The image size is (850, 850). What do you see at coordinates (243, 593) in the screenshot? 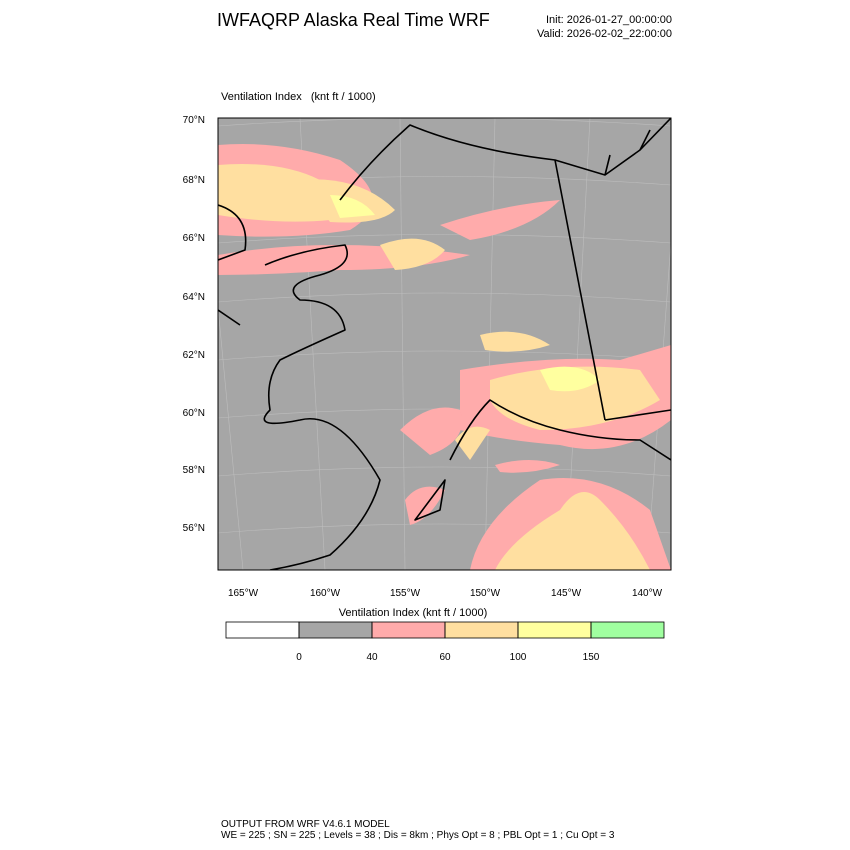
I see `lon-label: 165°W` at bounding box center [243, 593].